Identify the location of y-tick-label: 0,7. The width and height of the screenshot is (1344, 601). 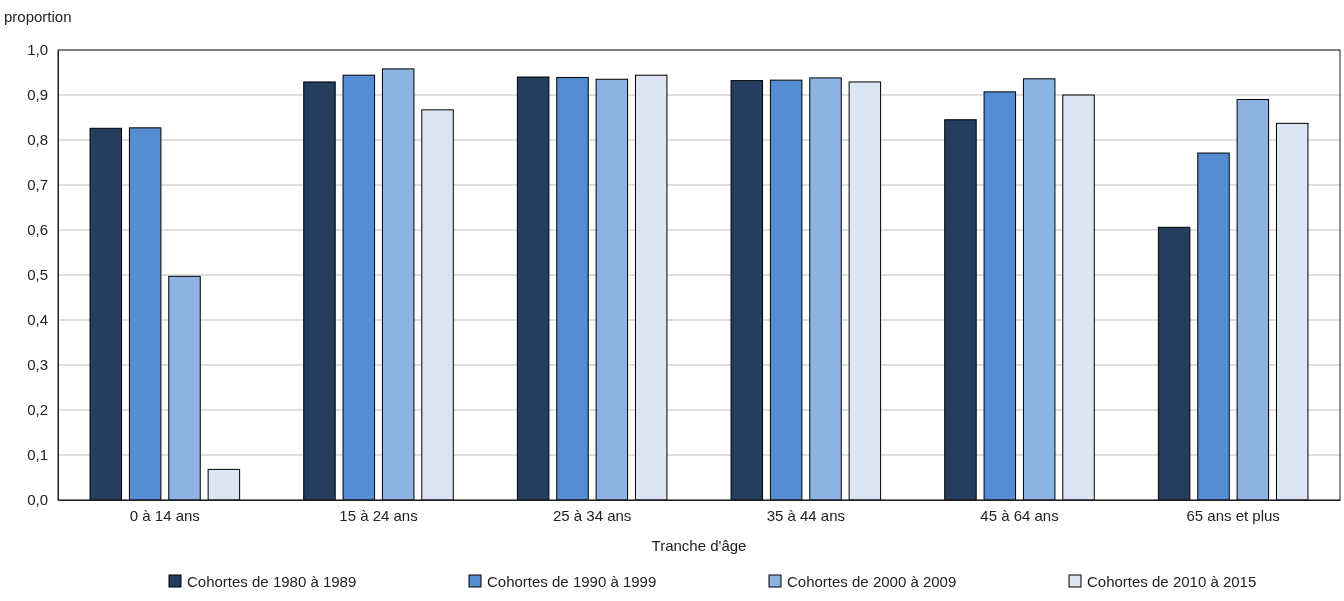
(37, 185).